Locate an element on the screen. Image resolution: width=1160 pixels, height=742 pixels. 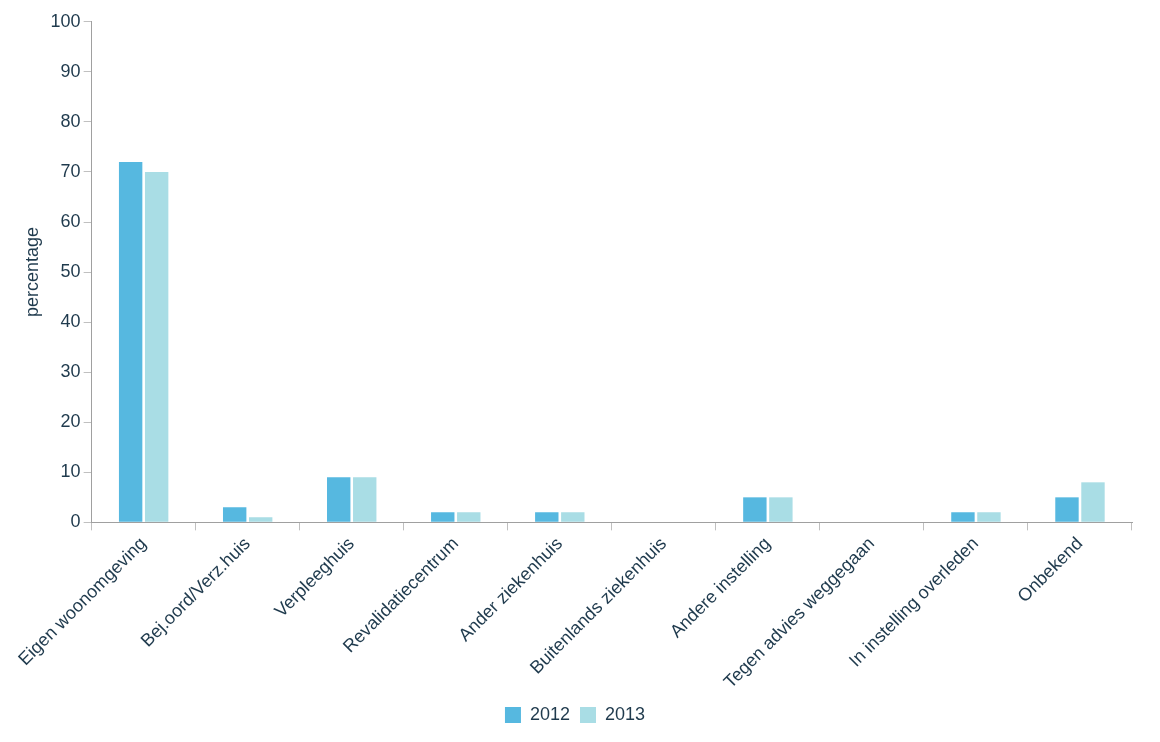
y-tick-label: 100 is located at coordinates (65, 20).